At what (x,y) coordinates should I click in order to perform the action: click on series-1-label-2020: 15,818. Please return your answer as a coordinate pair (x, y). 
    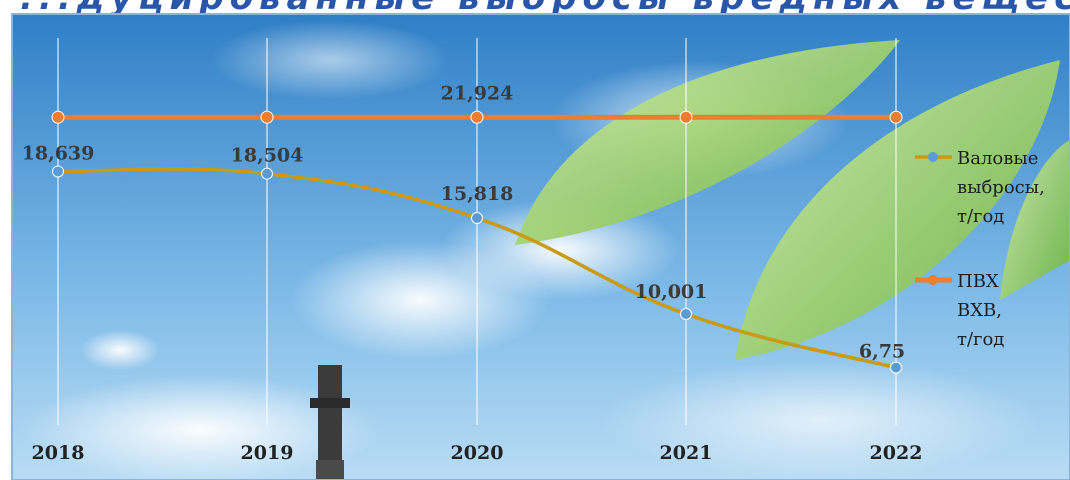
    Looking at the image, I should click on (477, 194).